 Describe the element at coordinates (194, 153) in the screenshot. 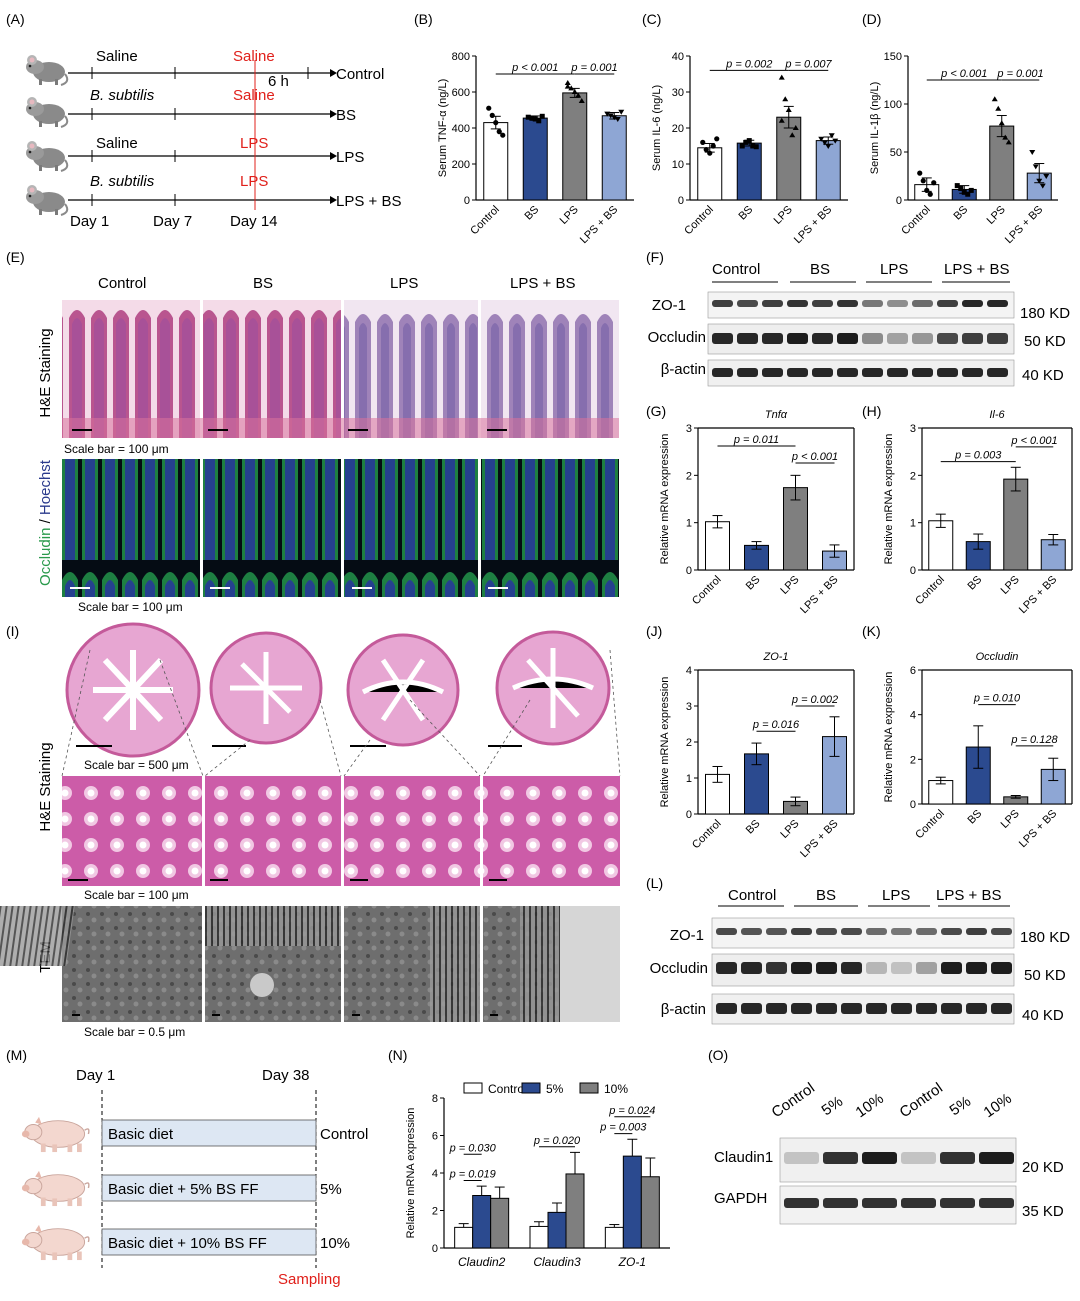

I see `timeline-row-lps: Saline LPS LPS` at that location.